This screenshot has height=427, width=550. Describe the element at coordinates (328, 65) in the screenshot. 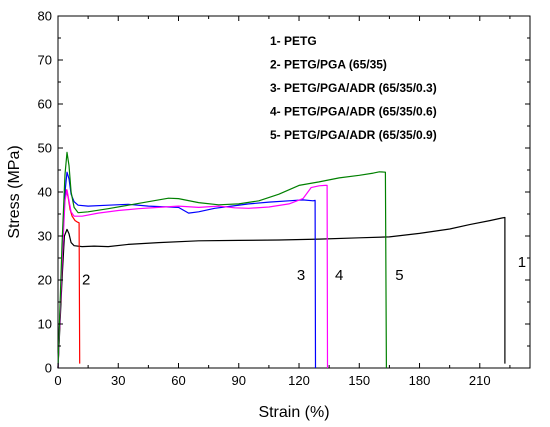

I see `legend-entry-2: 2- PETG/PGA (65/35)` at that location.